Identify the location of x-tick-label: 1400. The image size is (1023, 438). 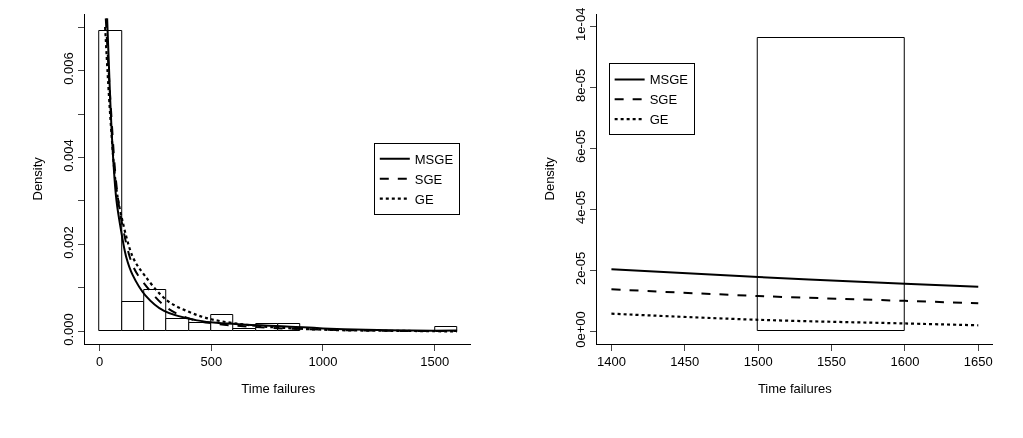
(611, 362).